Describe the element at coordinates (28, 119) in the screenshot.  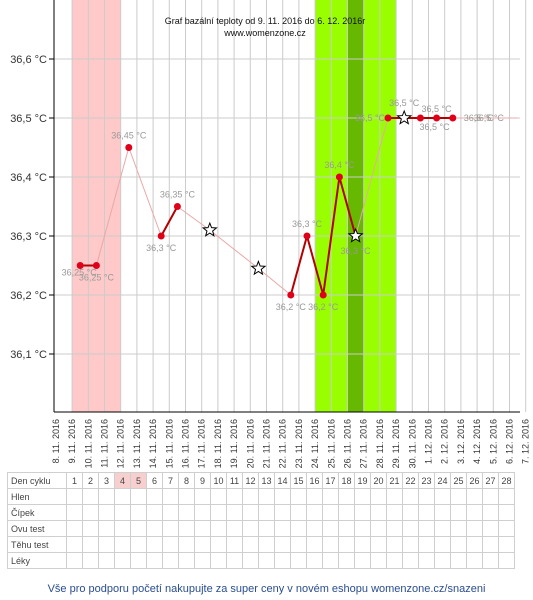
I see `y-tick-label: 36,5 °C` at that location.